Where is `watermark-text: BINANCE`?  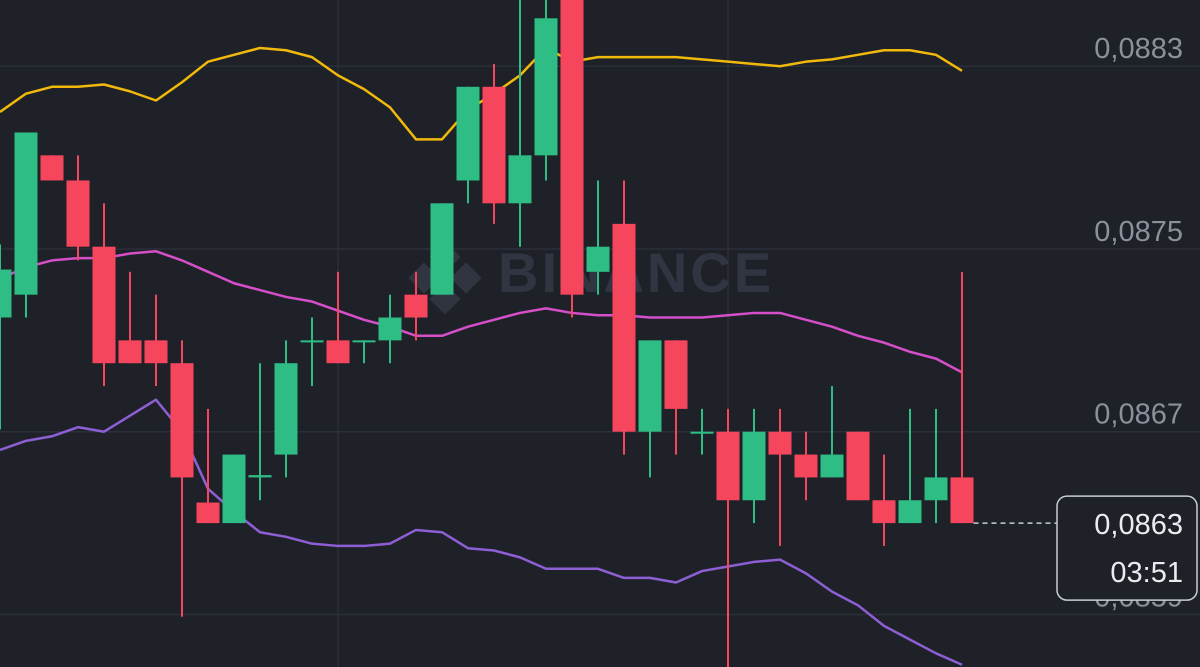
watermark-text: BINANCE is located at coordinates (636, 272).